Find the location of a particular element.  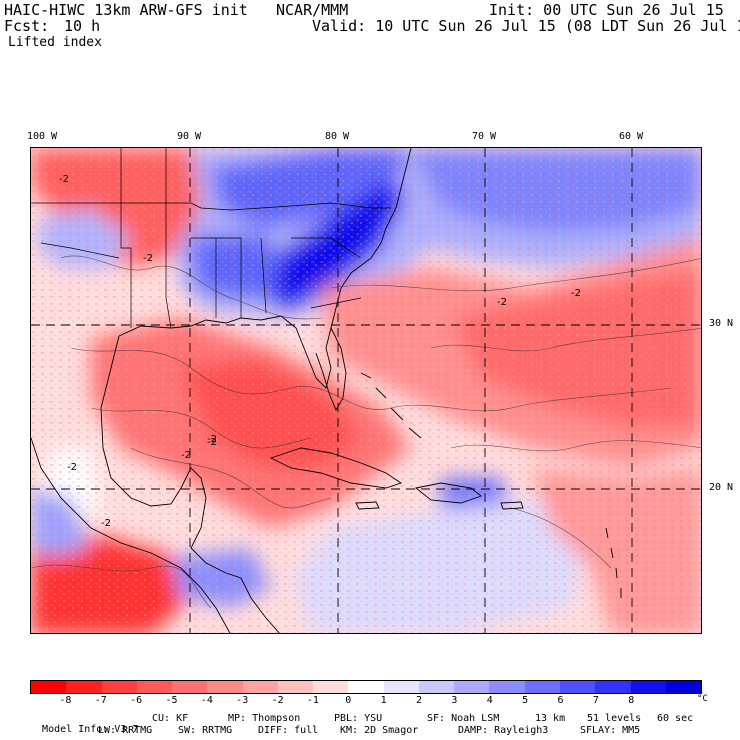

model-info-line-1: Model Info: V3.7 is located at coordinates (84, 724).